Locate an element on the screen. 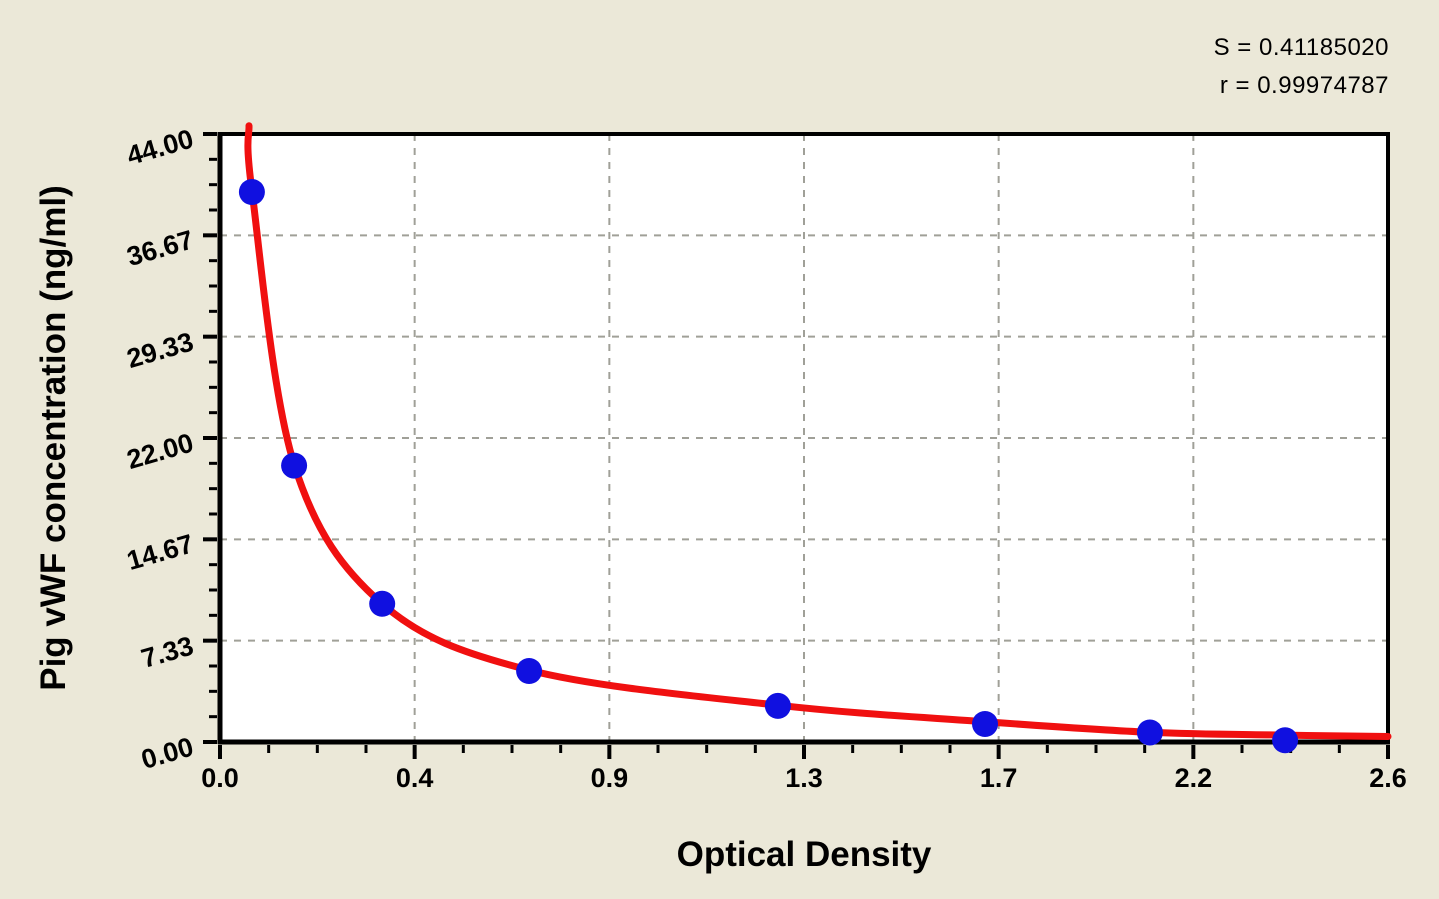 This screenshot has width=1439, height=899. y-axis-title: Pig vWF concentration (ng/ml) is located at coordinates (53, 438).